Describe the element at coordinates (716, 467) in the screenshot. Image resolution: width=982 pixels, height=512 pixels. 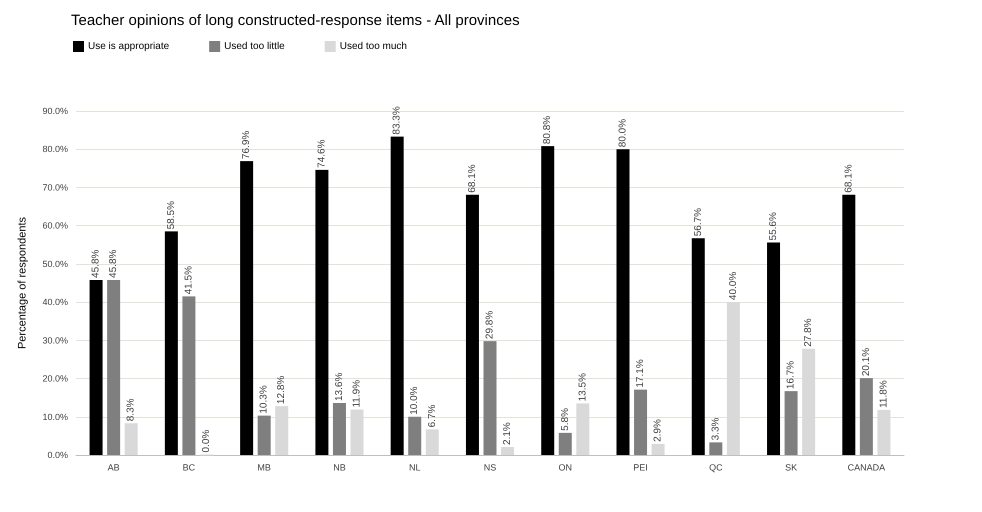
I see `x-tick-label: QC` at that location.